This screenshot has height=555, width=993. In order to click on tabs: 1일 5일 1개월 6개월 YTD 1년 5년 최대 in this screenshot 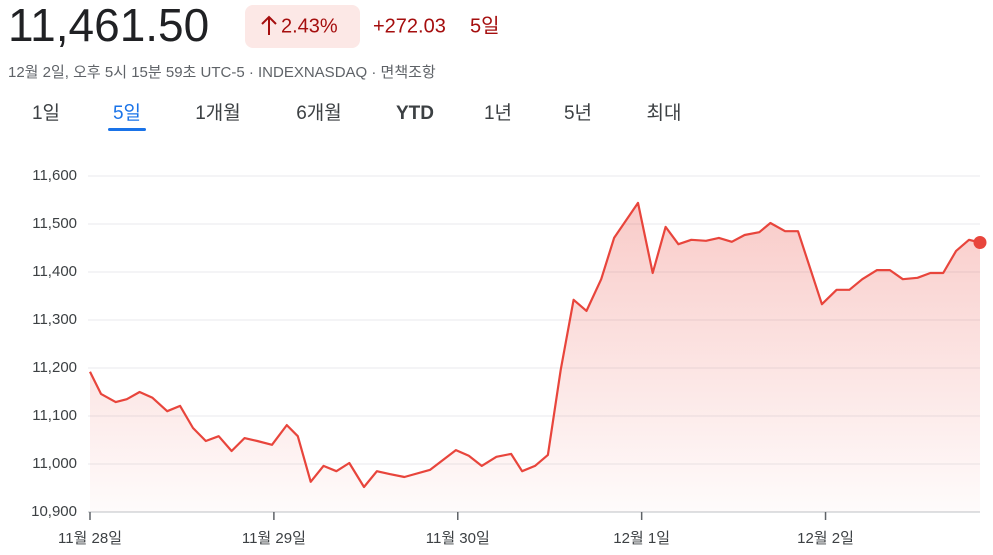, I will do `click(357, 116)`.